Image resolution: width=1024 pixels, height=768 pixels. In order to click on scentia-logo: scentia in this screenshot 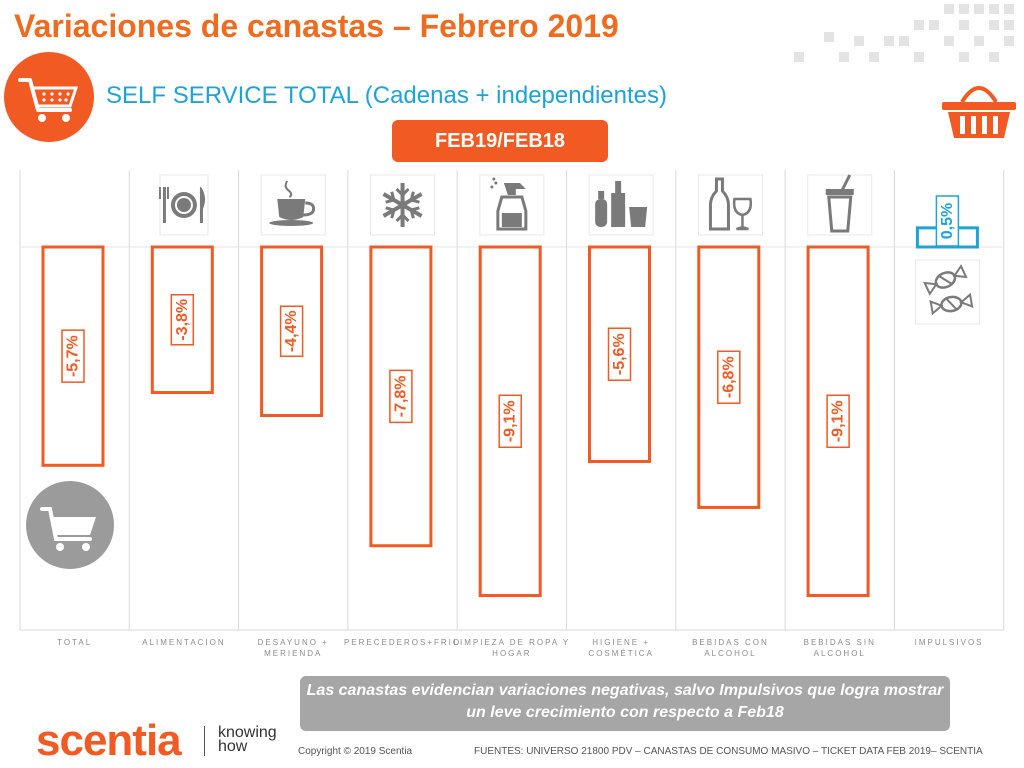, I will do `click(109, 740)`.